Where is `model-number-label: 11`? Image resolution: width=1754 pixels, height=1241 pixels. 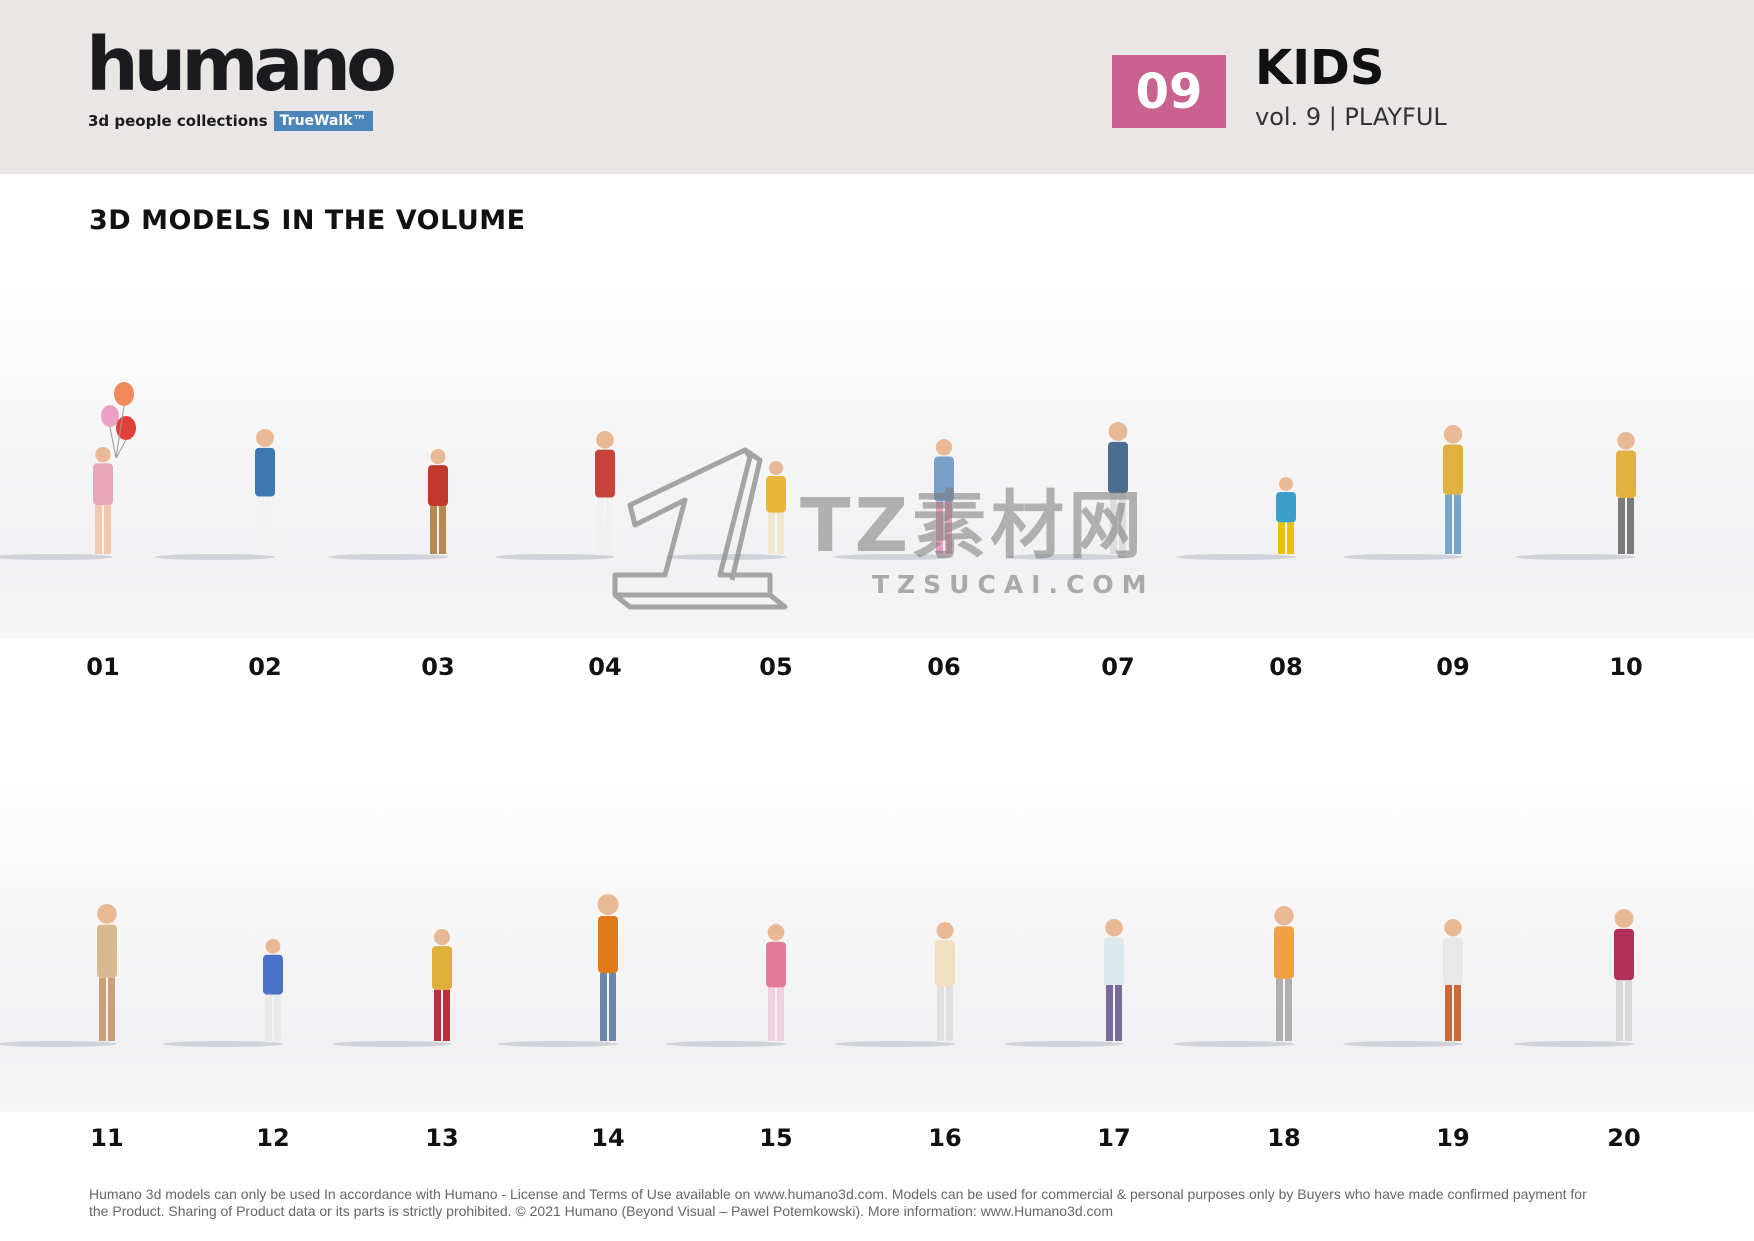
model-number-label: 11 is located at coordinates (107, 1138).